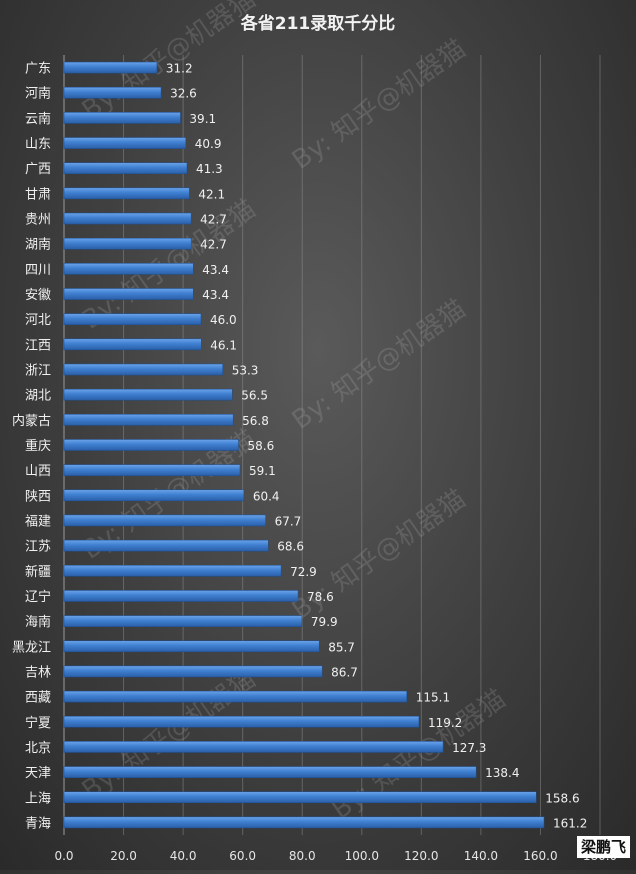 Image resolution: width=636 pixels, height=874 pixels. Describe the element at coordinates (324, 622) in the screenshot. I see `value-label: 79.9` at that location.